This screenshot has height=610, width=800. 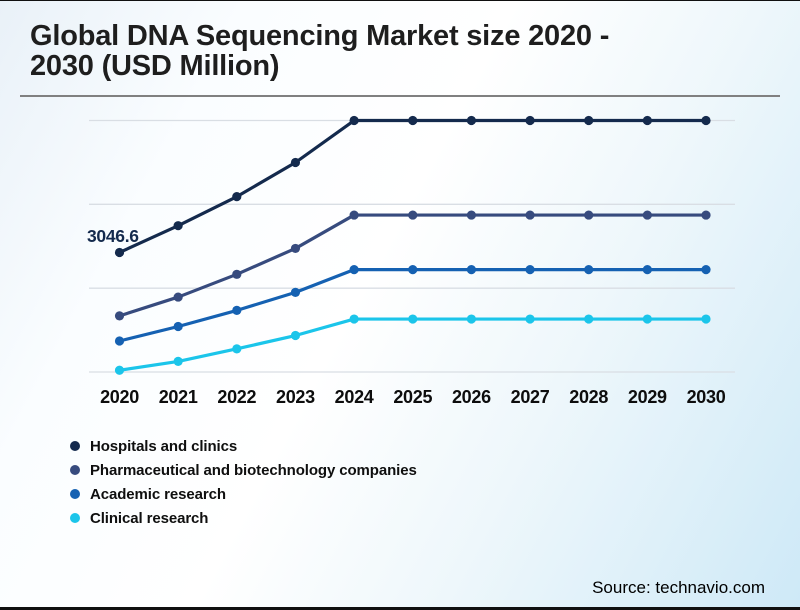 I want to click on x-axis-label: 2022, so click(x=237, y=397).